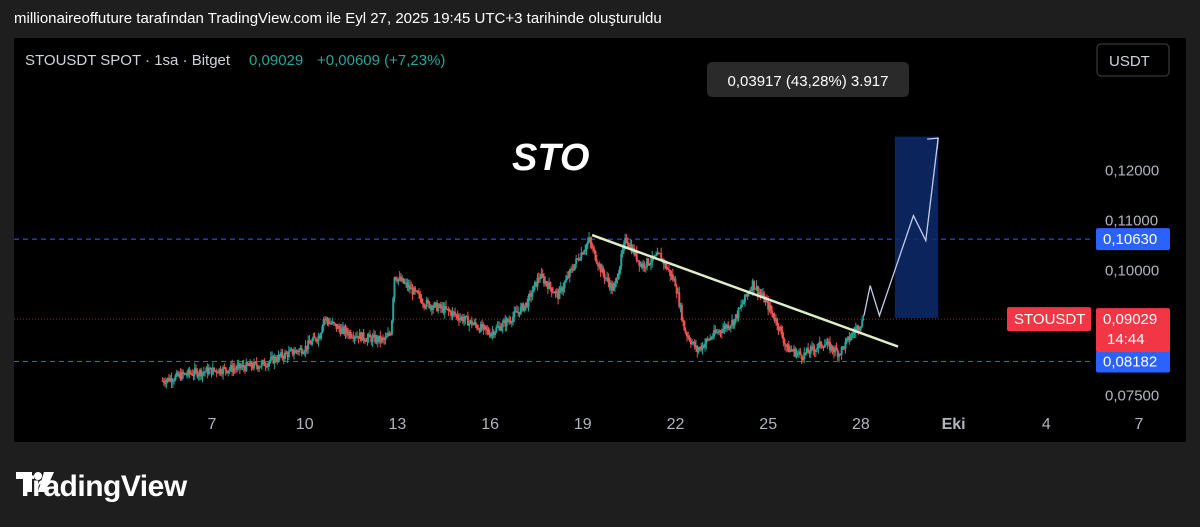 The height and width of the screenshot is (527, 1200). Describe the element at coordinates (1132, 396) in the screenshot. I see `price-tick-label: 0,07500` at that location.